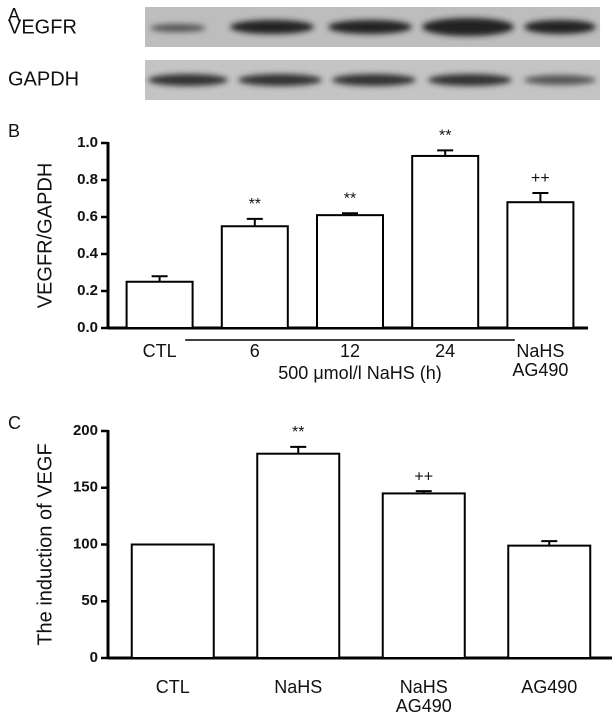  I want to click on y-tick-label: 200, so click(85, 430).